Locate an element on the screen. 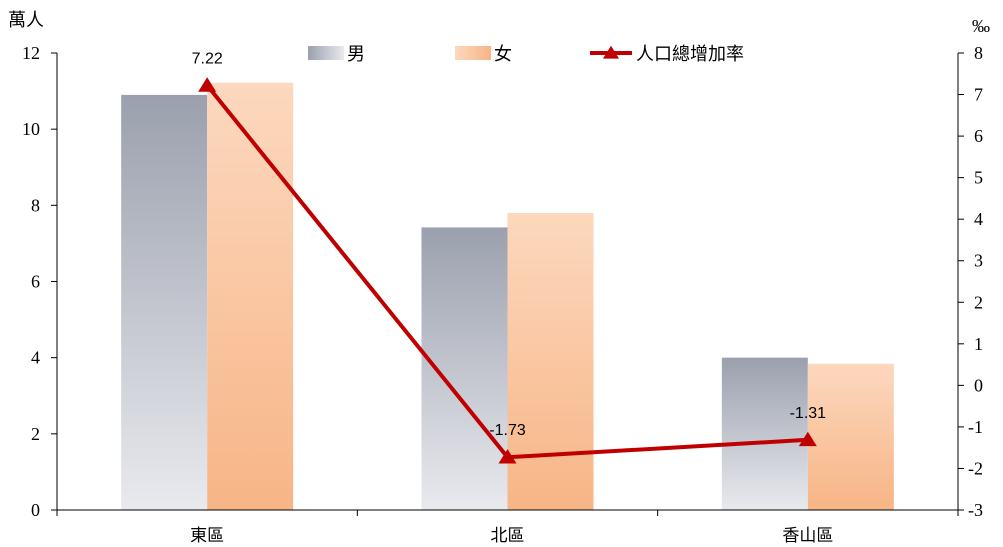  left-axis-tick-label: 2 is located at coordinates (35, 434).